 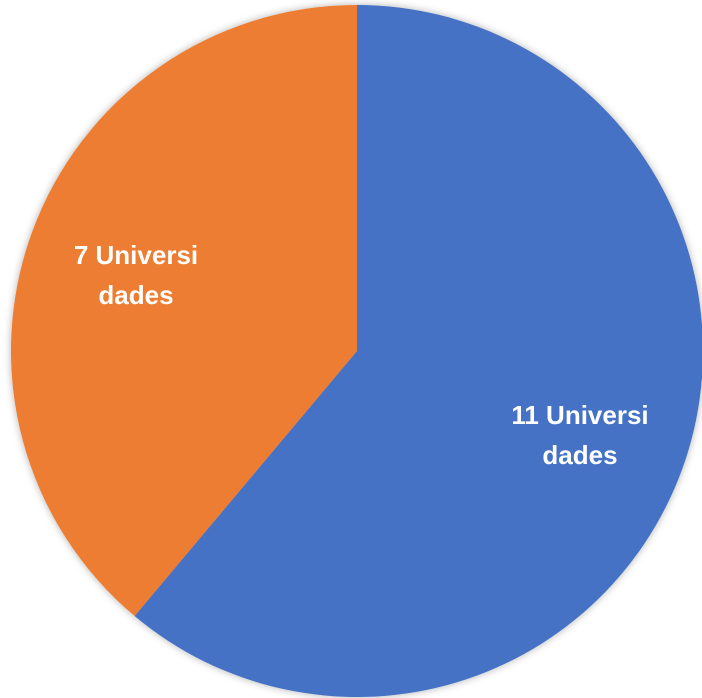 I want to click on data-label: 7 Universidades, so click(x=136, y=275).